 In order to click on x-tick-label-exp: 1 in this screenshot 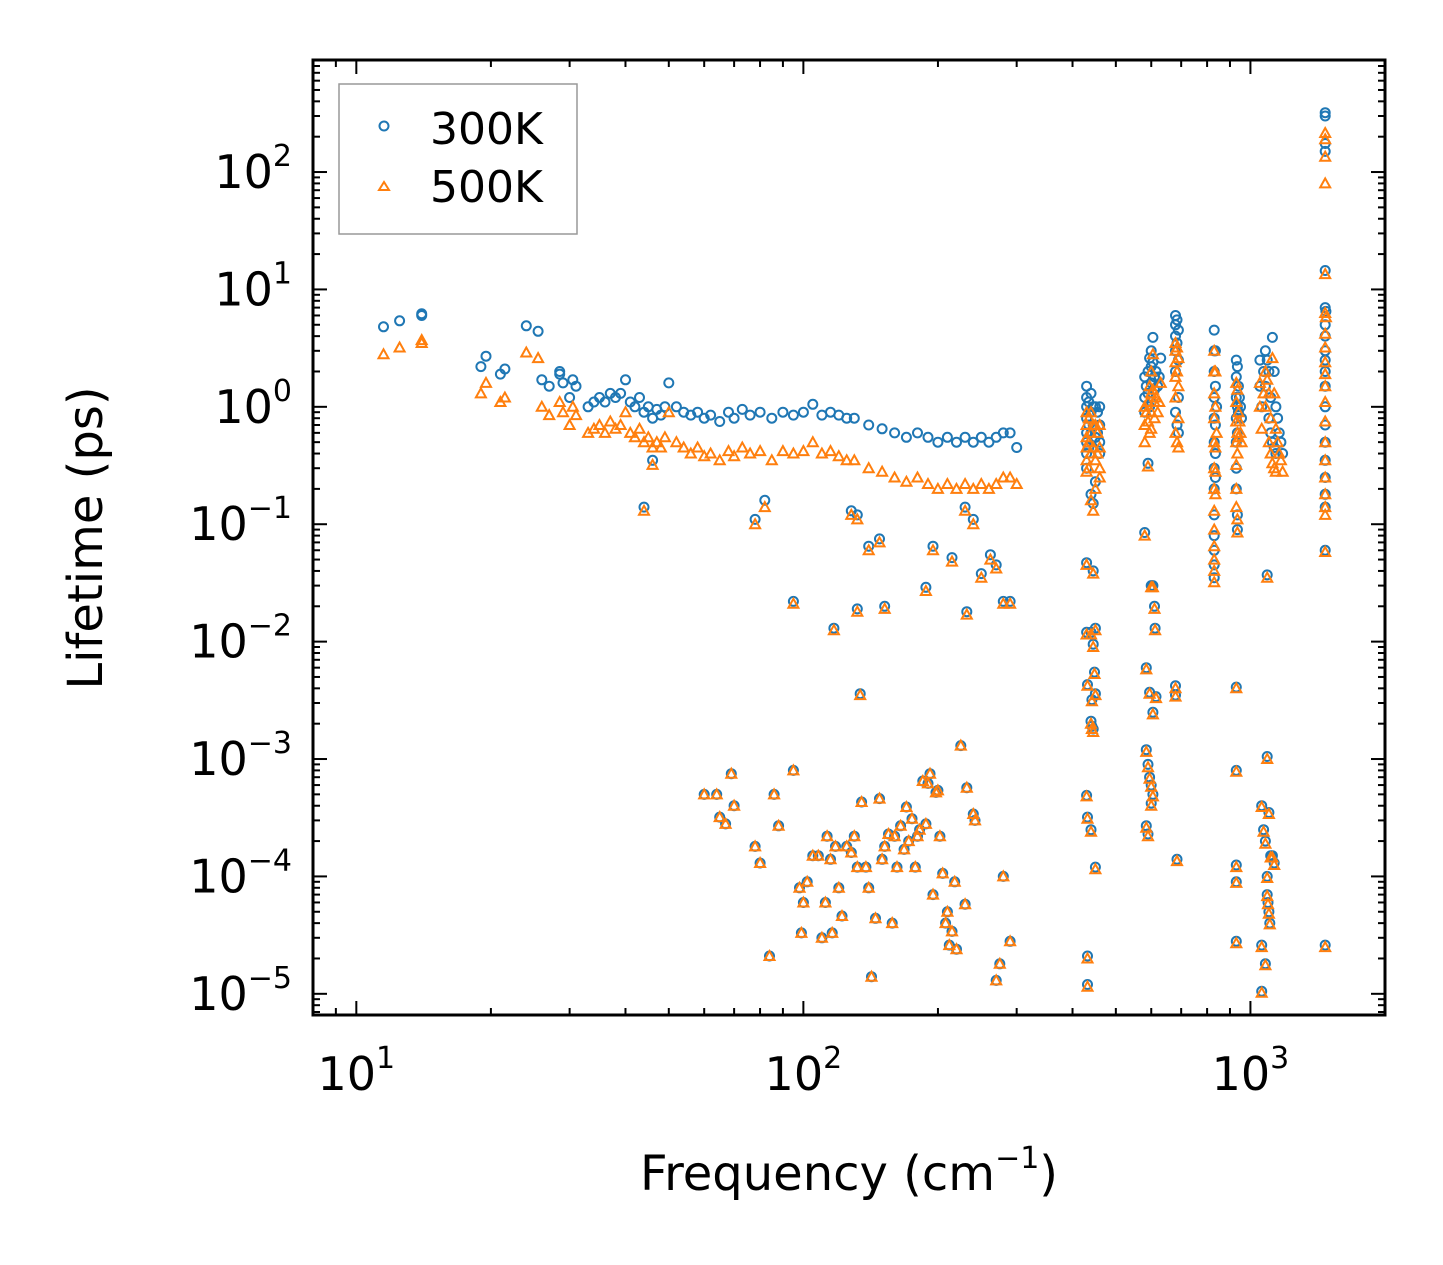, I will do `click(385, 1058)`.